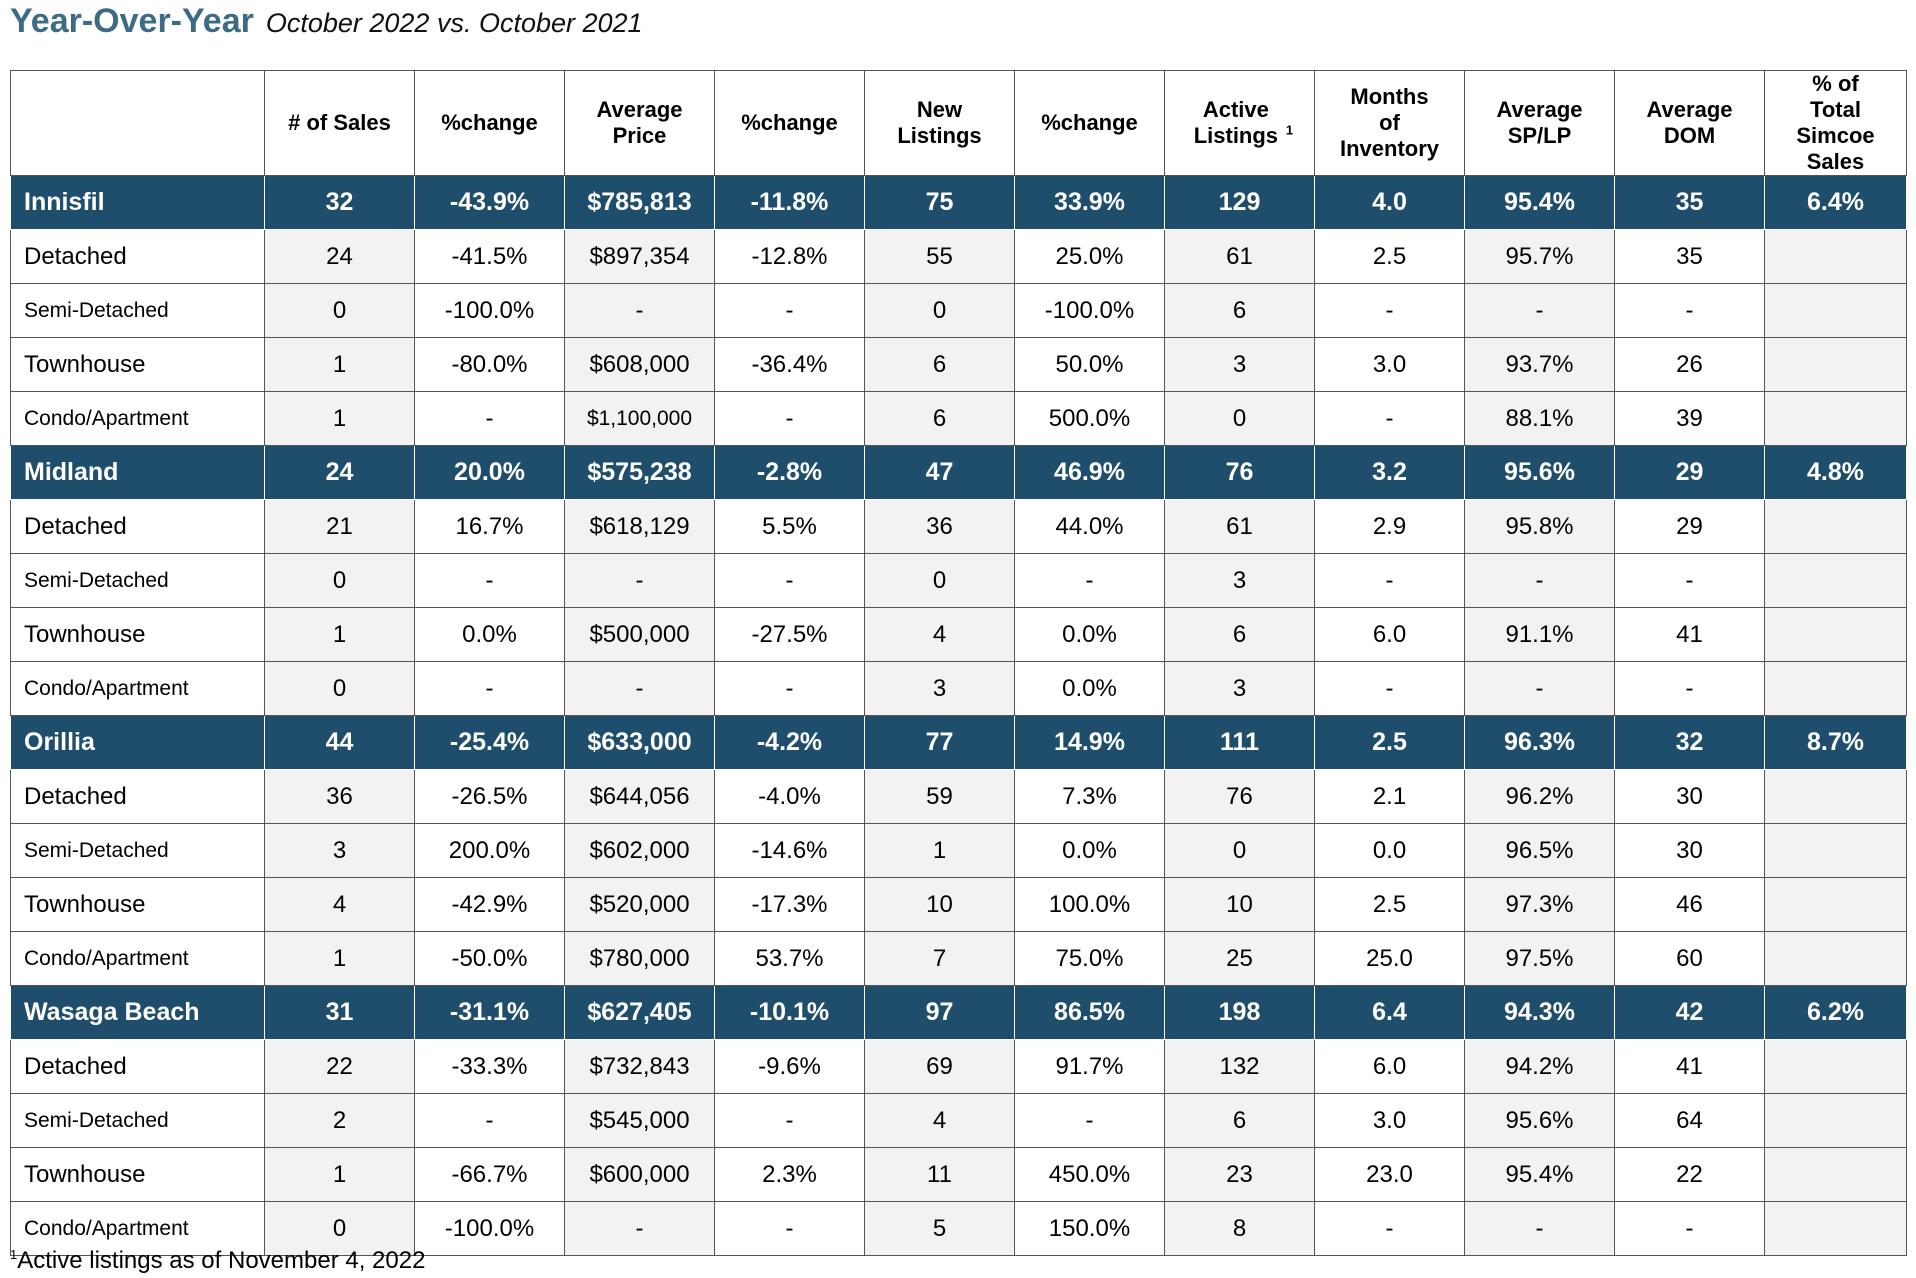 Image resolution: width=1916 pixels, height=1278 pixels. I want to click on dom-cell: 29, so click(1689, 526).